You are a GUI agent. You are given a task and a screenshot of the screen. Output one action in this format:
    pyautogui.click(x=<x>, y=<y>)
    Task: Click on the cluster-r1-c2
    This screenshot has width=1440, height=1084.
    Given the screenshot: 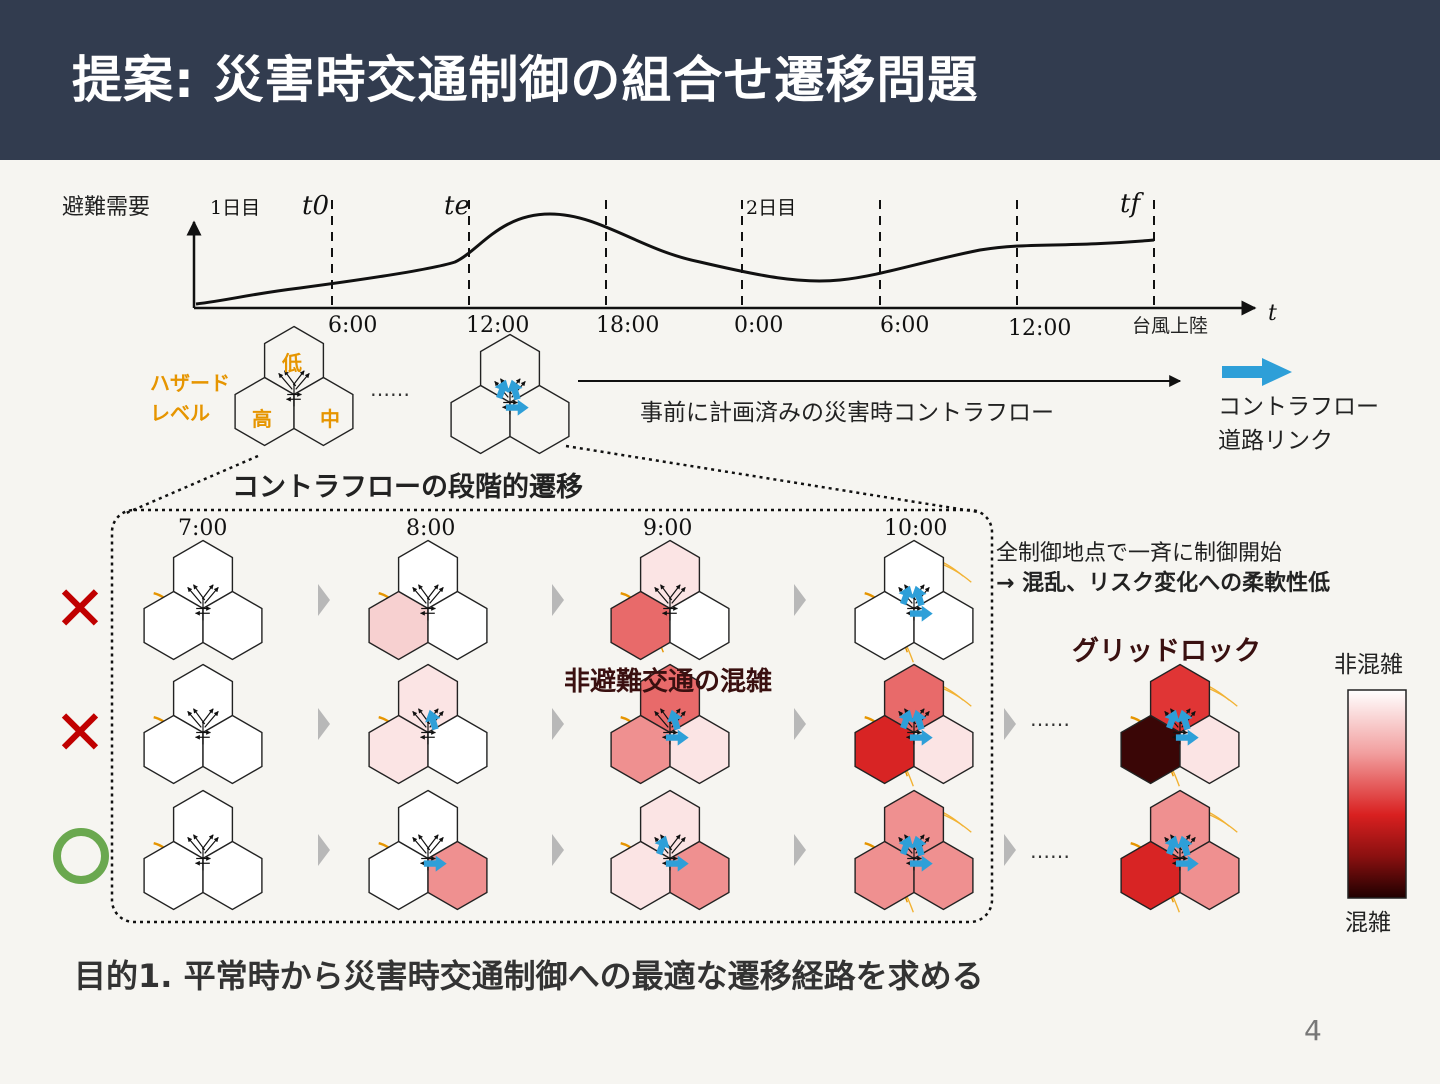 What is the action you would take?
    pyautogui.click(x=428, y=600)
    